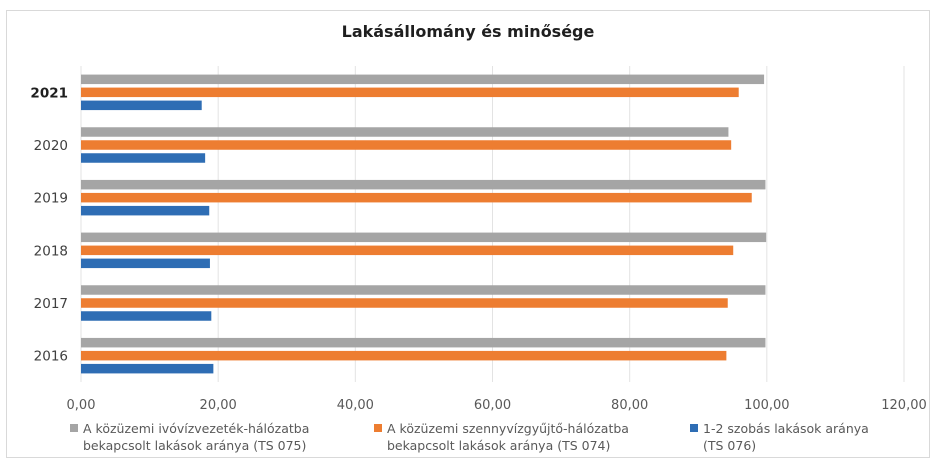 Image resolution: width=936 pixels, height=461 pixels. I want to click on x-tick-label: 20,00, so click(218, 405).